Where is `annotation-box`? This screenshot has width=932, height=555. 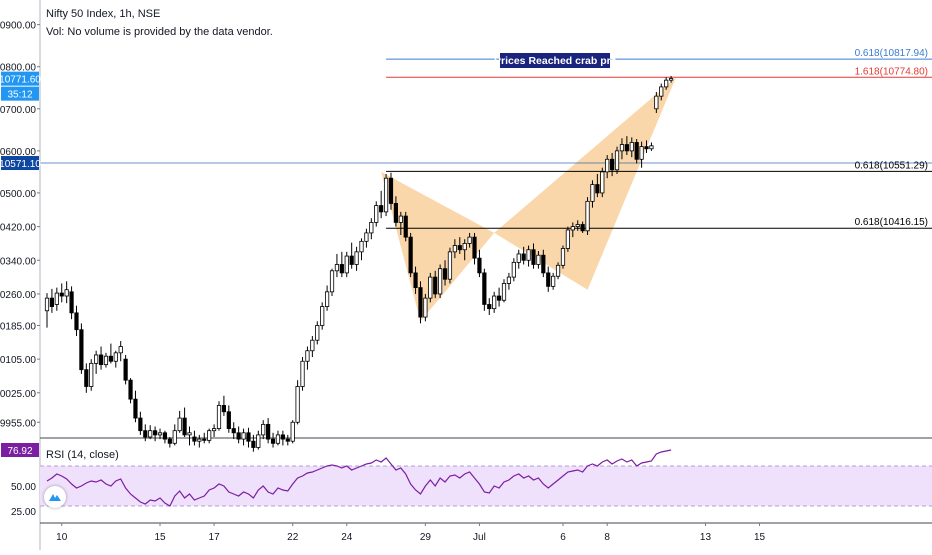
annotation-box is located at coordinates (555, 60).